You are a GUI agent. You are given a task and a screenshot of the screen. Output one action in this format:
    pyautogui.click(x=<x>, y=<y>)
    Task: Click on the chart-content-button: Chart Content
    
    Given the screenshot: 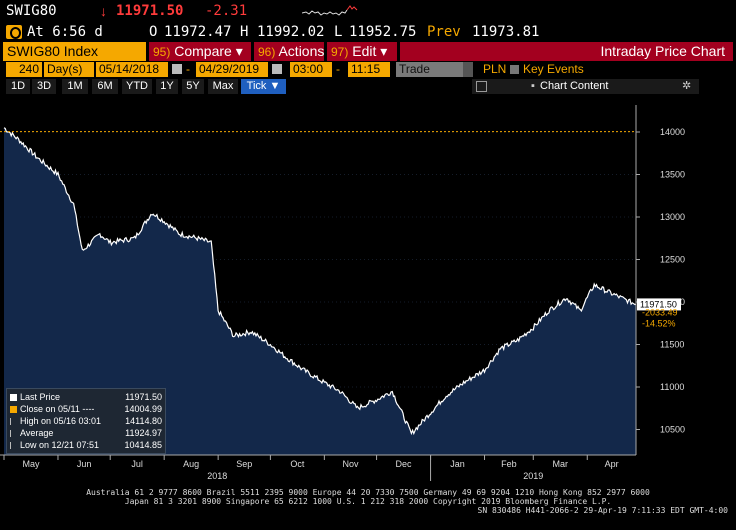 What is the action you would take?
    pyautogui.click(x=574, y=86)
    